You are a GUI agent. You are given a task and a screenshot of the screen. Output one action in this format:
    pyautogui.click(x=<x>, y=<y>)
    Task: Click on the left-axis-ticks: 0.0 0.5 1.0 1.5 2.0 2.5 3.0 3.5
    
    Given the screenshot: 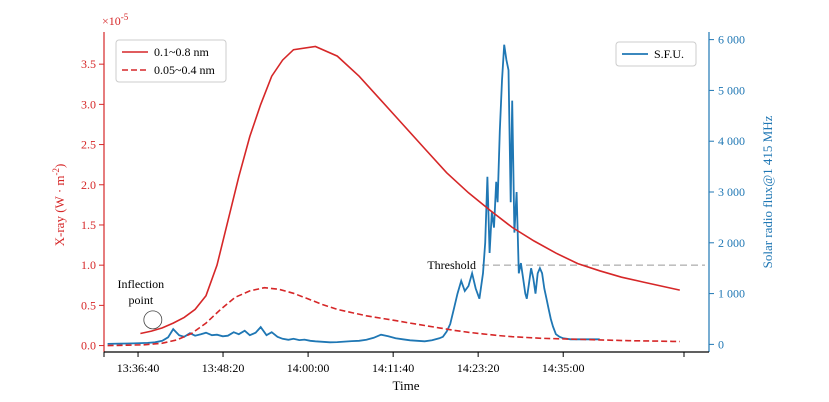 What is the action you would take?
    pyautogui.click(x=92, y=205)
    